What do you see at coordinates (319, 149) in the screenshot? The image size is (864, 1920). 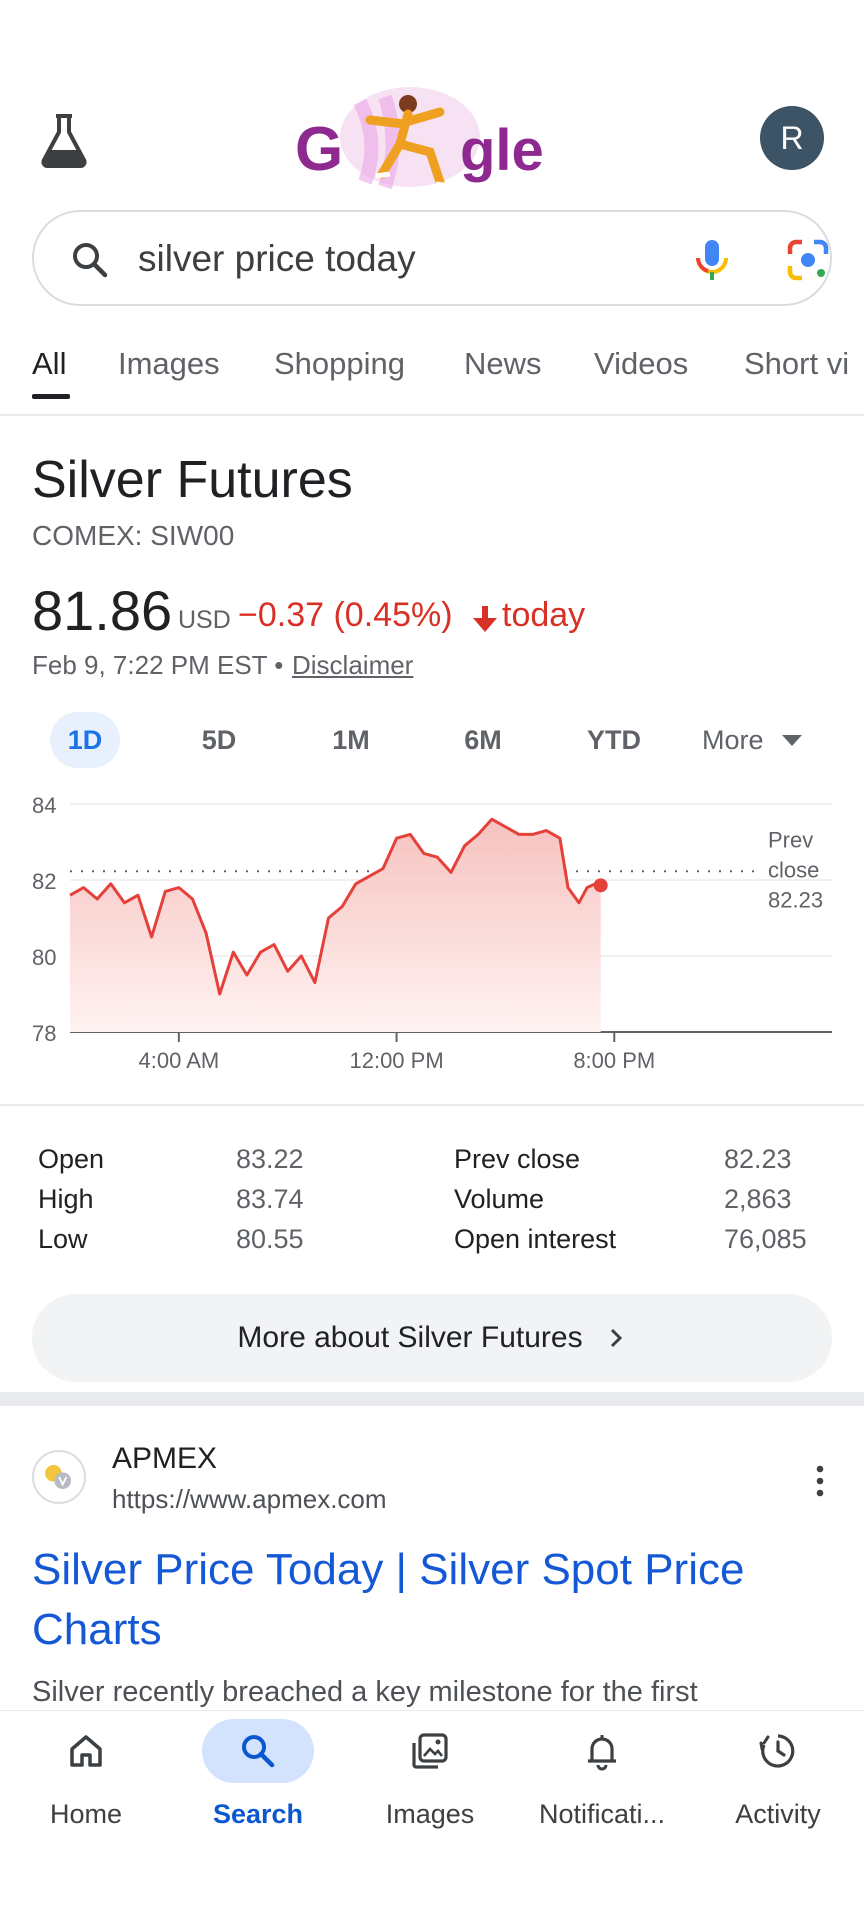 I see `svg-text: G` at bounding box center [319, 149].